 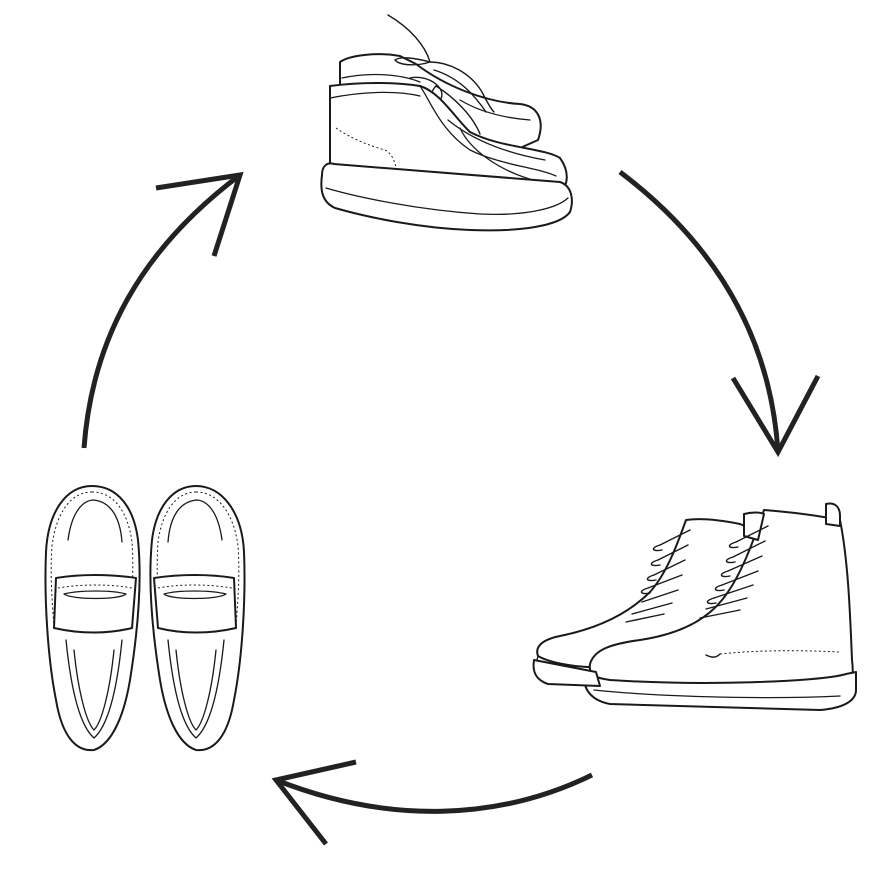 I want to click on loafer-left, so click(x=92, y=618).